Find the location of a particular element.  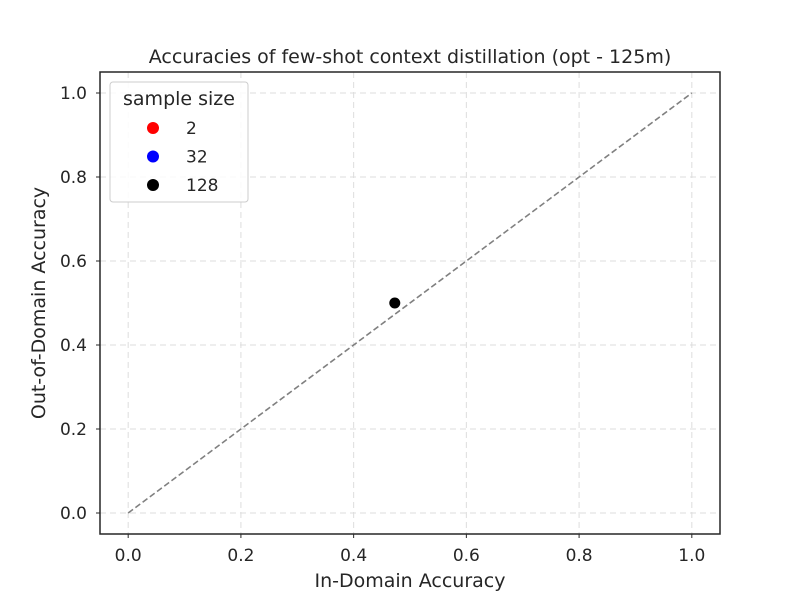

data-point is located at coordinates (395, 303).